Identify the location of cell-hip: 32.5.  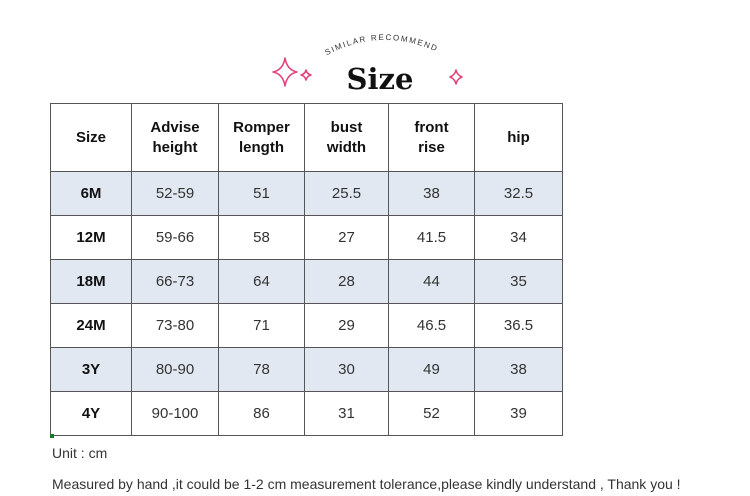
(518, 193).